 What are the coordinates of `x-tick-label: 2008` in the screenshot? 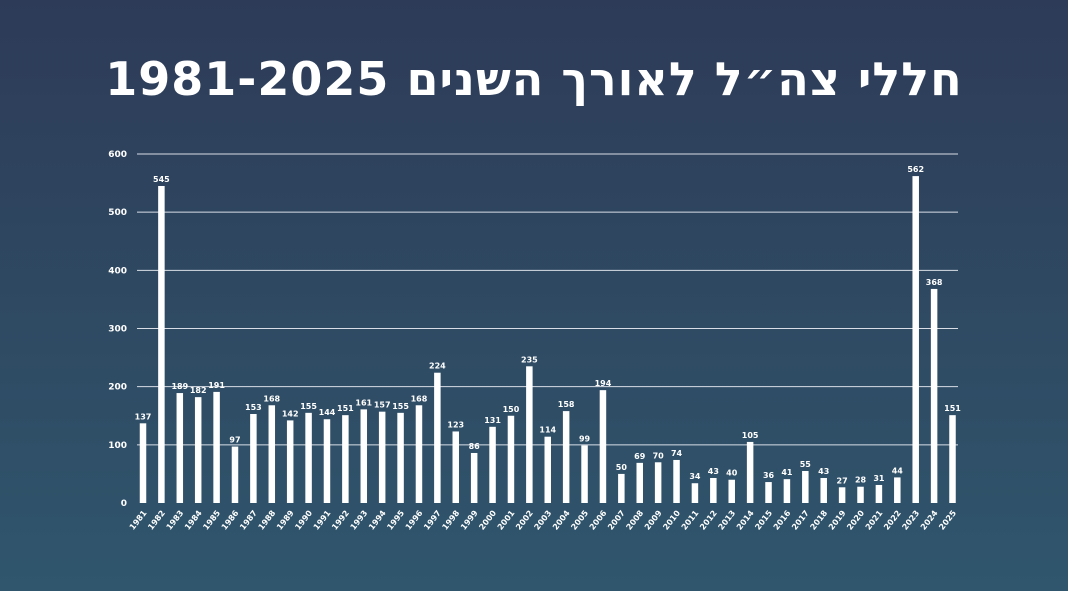 It's located at (635, 519).